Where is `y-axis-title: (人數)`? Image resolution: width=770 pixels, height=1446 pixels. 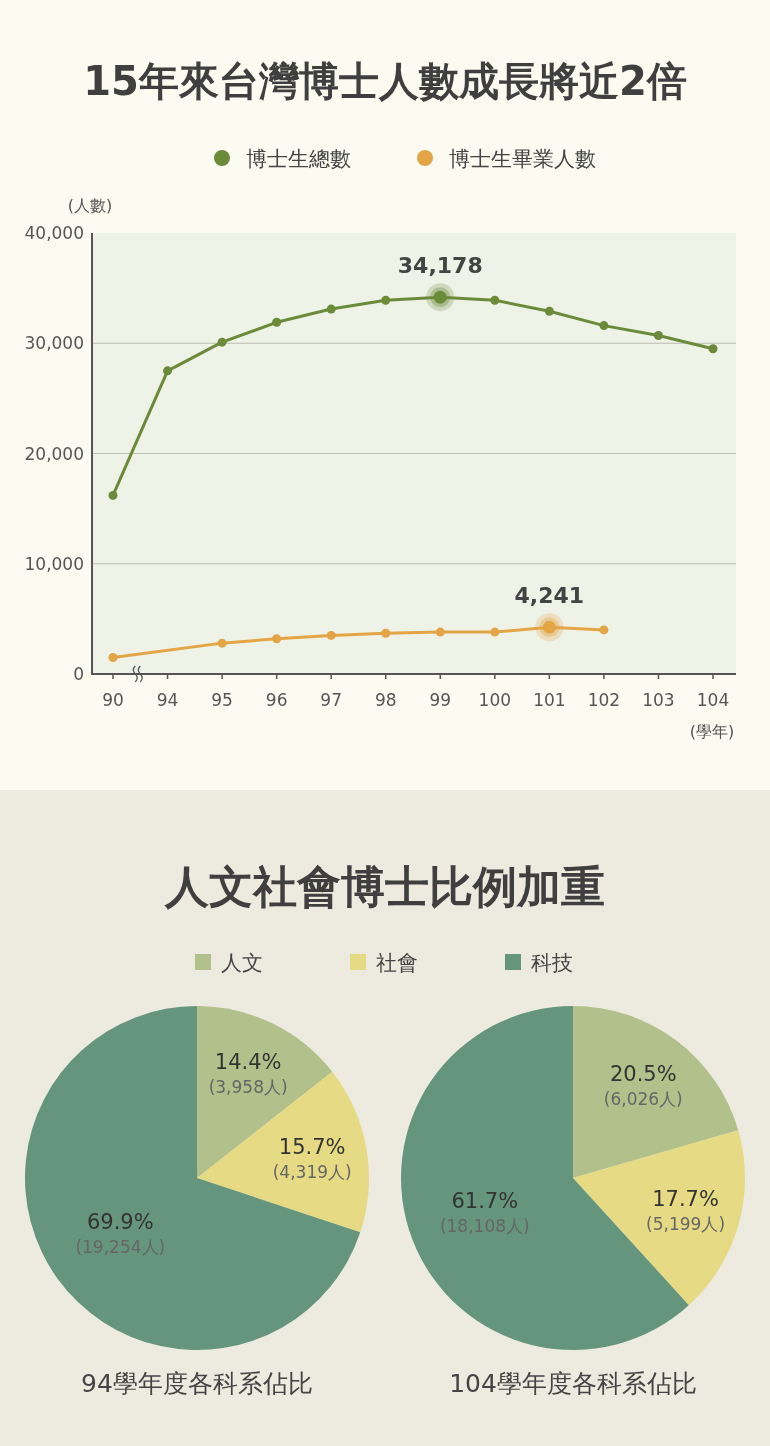 y-axis-title: (人數) is located at coordinates (90, 205).